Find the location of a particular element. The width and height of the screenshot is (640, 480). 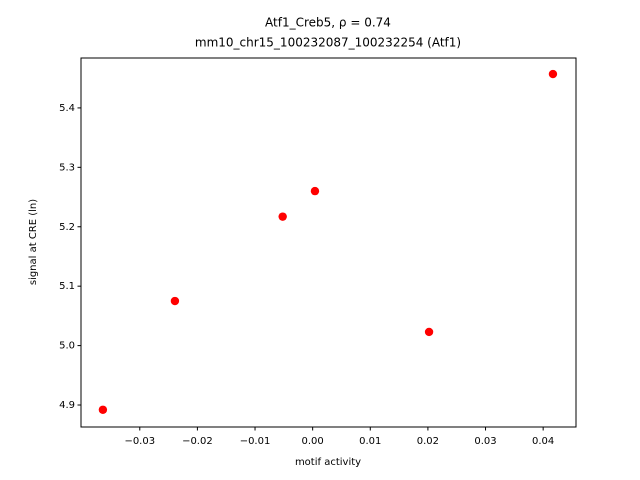

x-tick-label: 0.03 is located at coordinates (485, 441).